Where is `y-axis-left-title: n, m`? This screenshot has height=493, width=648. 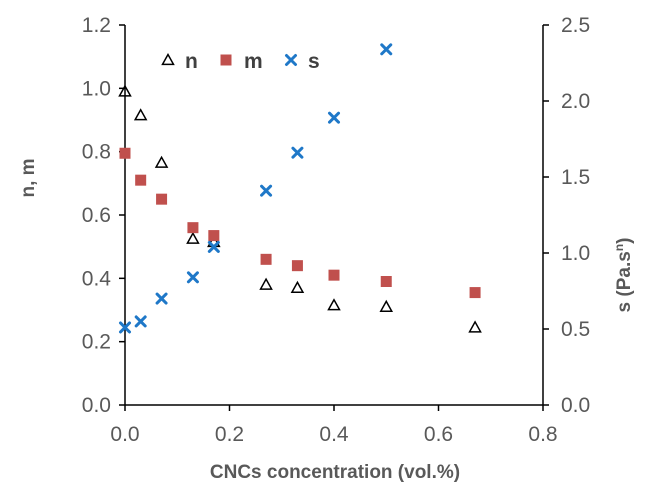
y-axis-left-title: n, m is located at coordinates (28, 177).